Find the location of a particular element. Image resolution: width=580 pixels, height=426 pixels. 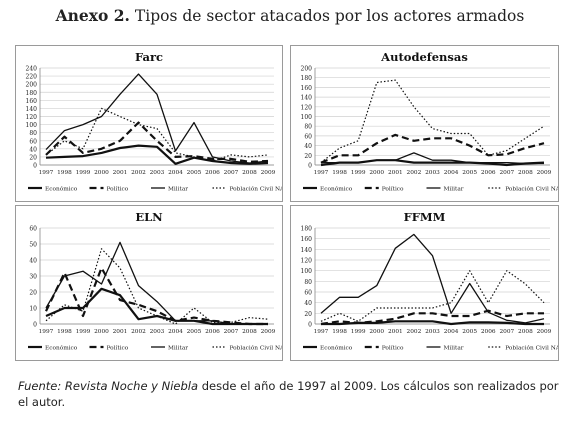

x-tick-label-autodefensas-2000: 2000 is located at coordinates (376, 173).